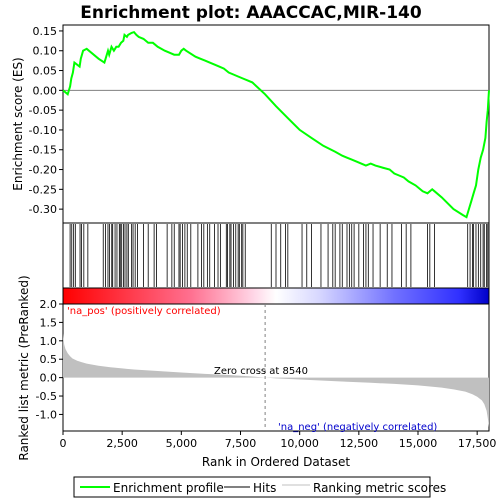 Image resolution: width=500 pixels, height=500 pixels. What do you see at coordinates (49, 359) in the screenshot?
I see `metric-ytick-label: 0.5` at bounding box center [49, 359].